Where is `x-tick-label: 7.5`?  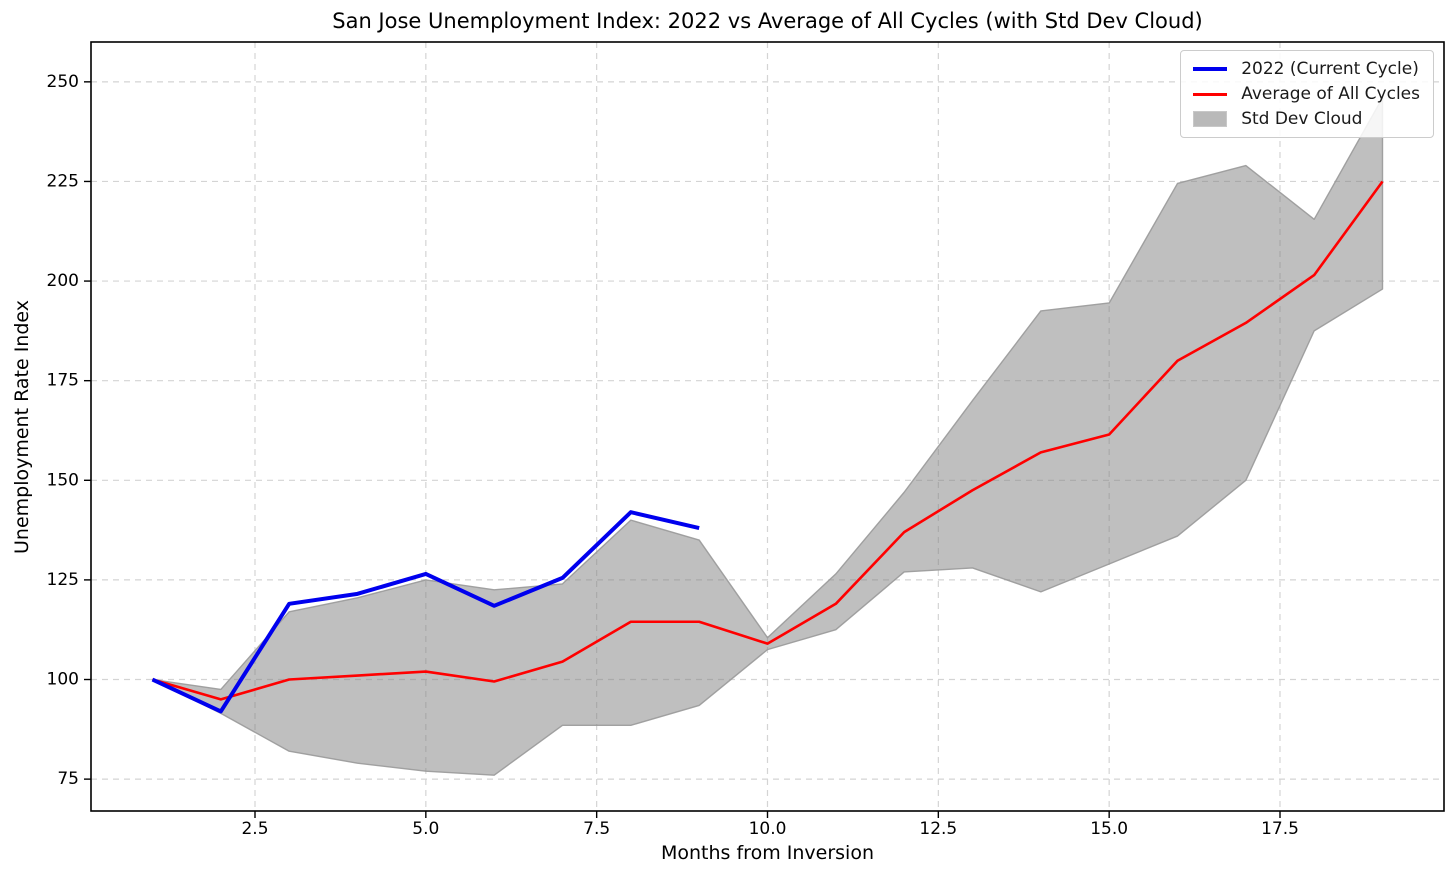
x-tick-label: 7.5 is located at coordinates (596, 829).